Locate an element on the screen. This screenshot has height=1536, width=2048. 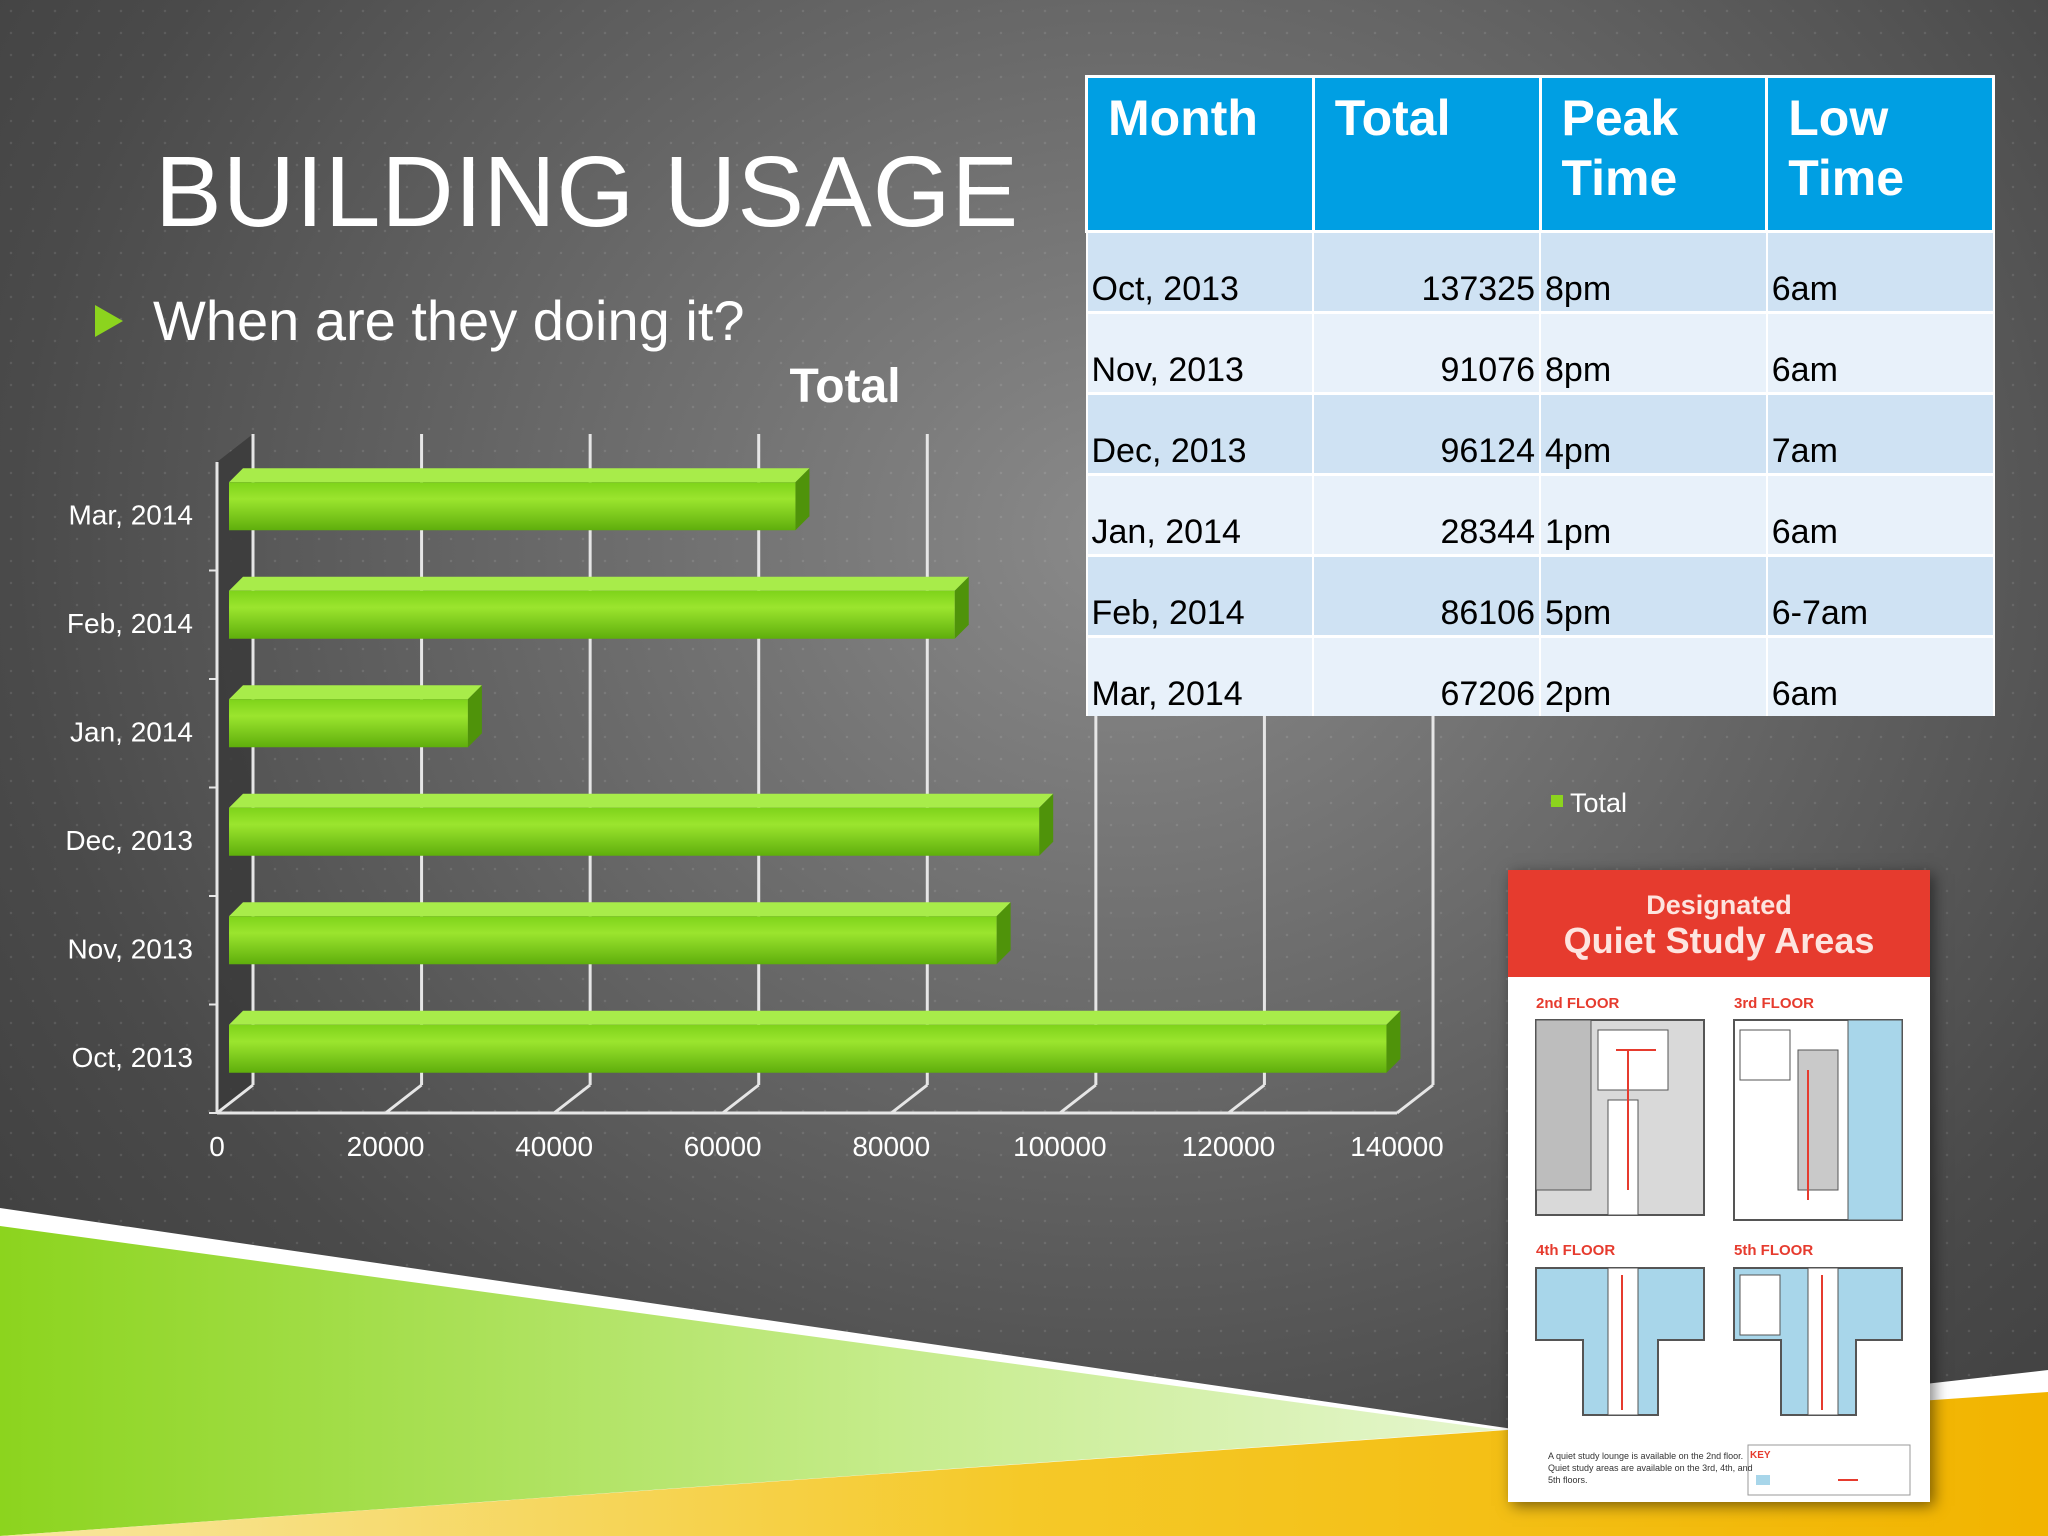
floor-label-2: 2nd FLOOR is located at coordinates (1578, 1003).